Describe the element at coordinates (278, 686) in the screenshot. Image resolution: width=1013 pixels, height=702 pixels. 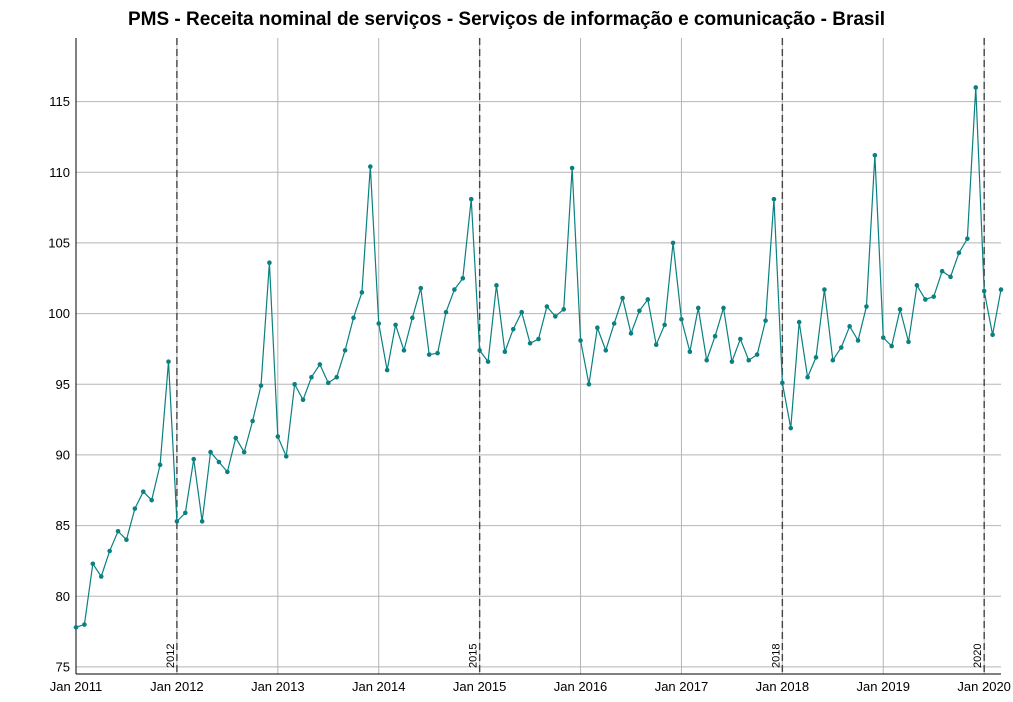
I see `x-tick-label: Jan 2013` at that location.